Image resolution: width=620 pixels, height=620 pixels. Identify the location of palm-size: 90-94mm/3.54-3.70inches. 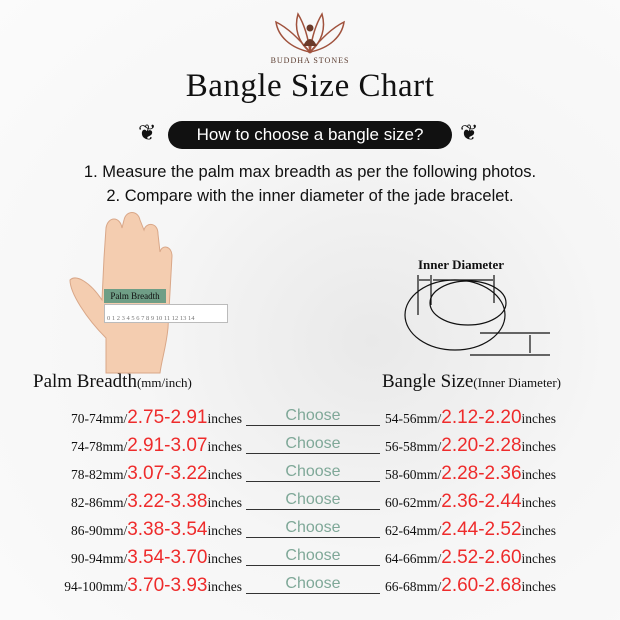
(156, 557).